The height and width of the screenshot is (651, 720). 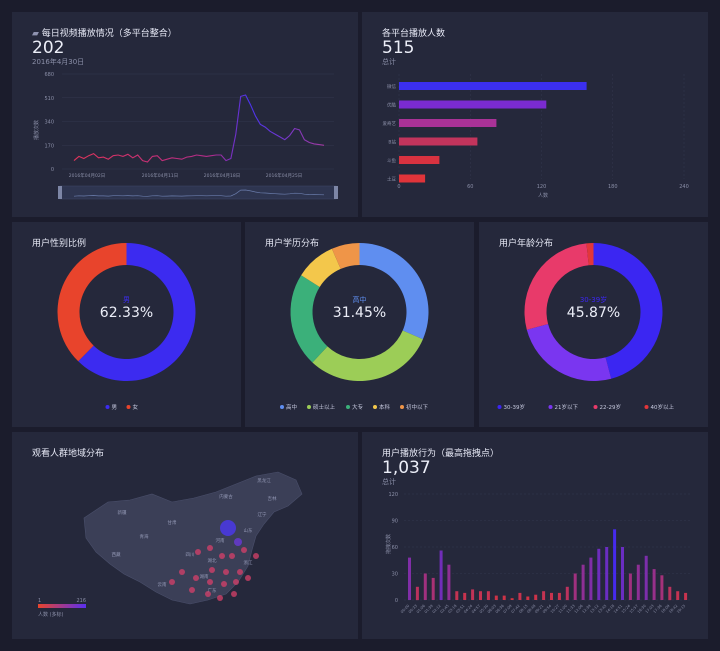 What do you see at coordinates (393, 495) in the screenshot?
I see `y-tick-label: 120` at bounding box center [393, 495].